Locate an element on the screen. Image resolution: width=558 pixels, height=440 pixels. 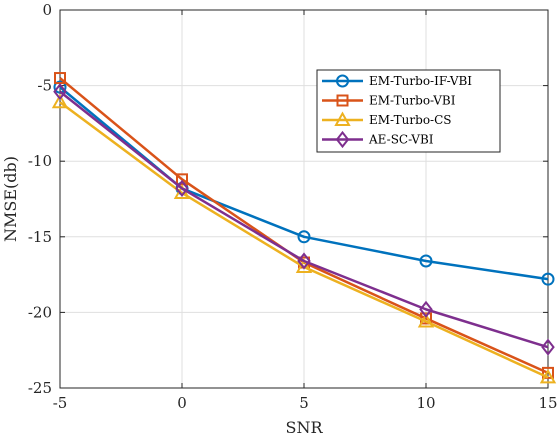
legend-item: EM-Turbo-CS is located at coordinates (387, 119).